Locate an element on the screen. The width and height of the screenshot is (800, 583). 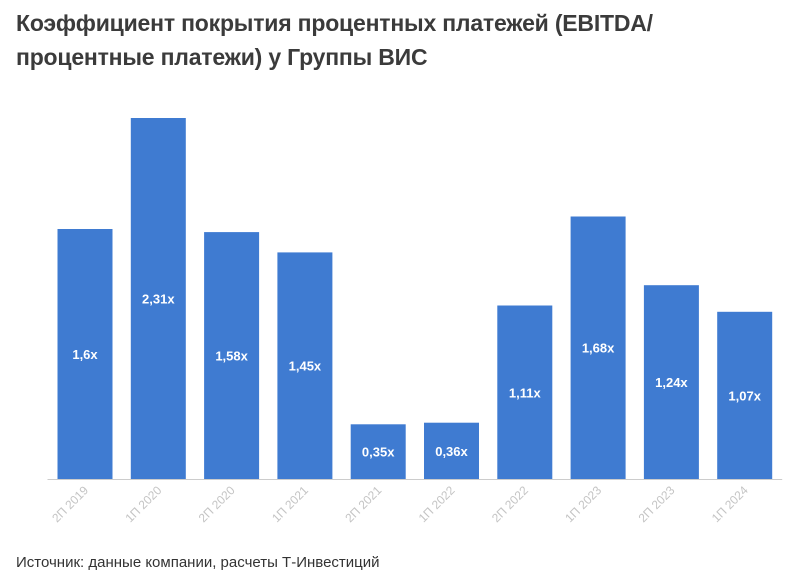
bar-value-label: 1,45x is located at coordinates (305, 366).